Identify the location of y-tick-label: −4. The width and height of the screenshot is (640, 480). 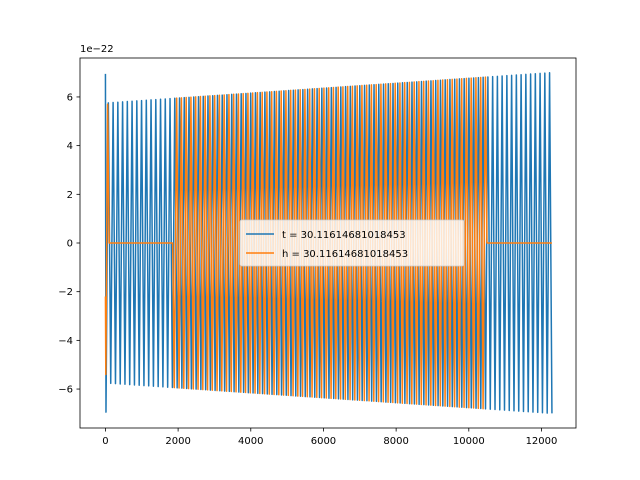
(65, 341).